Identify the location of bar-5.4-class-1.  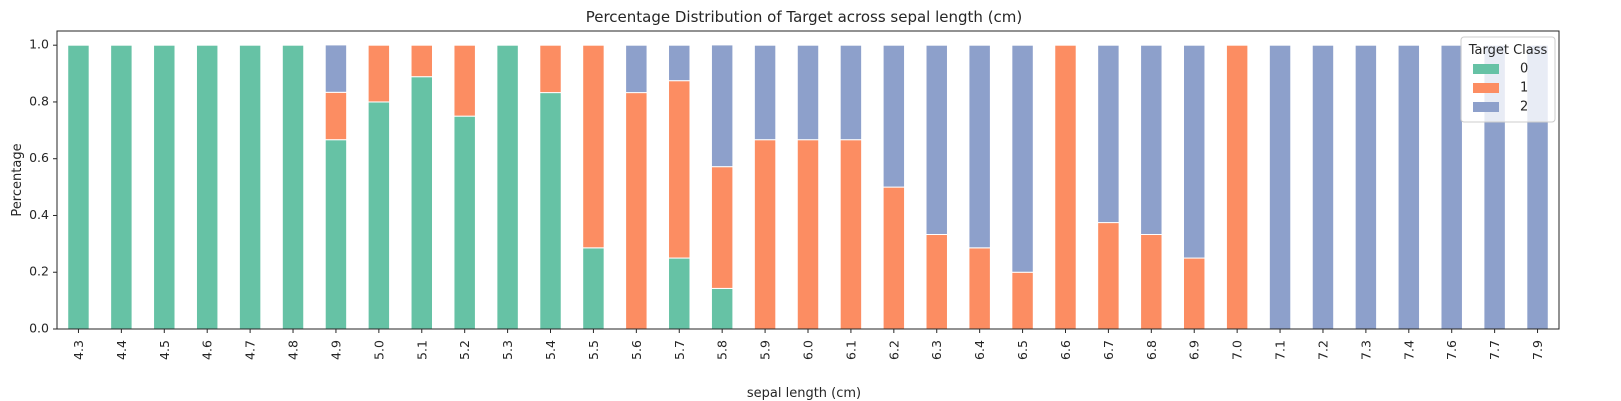
(550, 69).